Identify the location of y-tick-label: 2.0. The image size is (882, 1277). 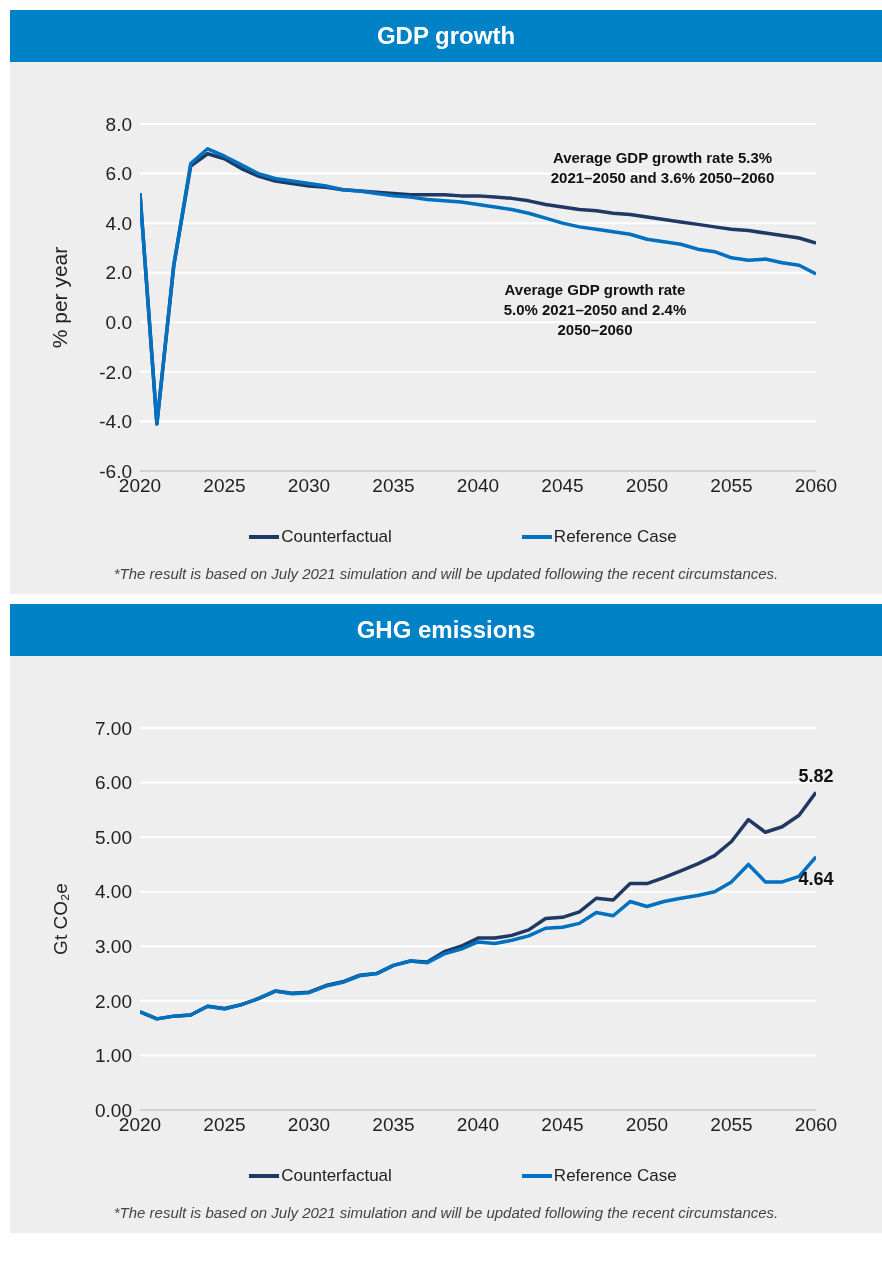
(118, 273).